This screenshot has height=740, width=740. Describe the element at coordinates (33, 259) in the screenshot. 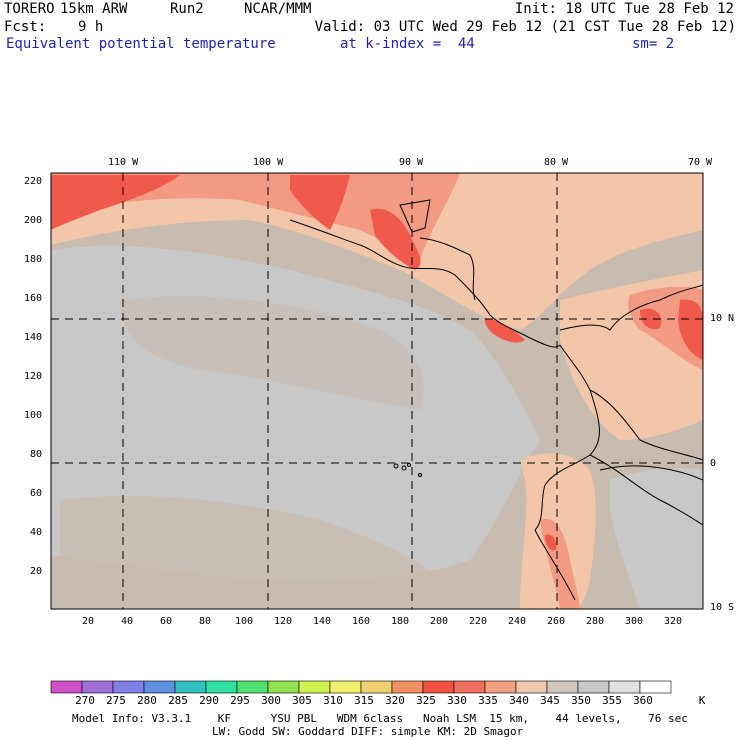

I see `y-tick: 180` at that location.